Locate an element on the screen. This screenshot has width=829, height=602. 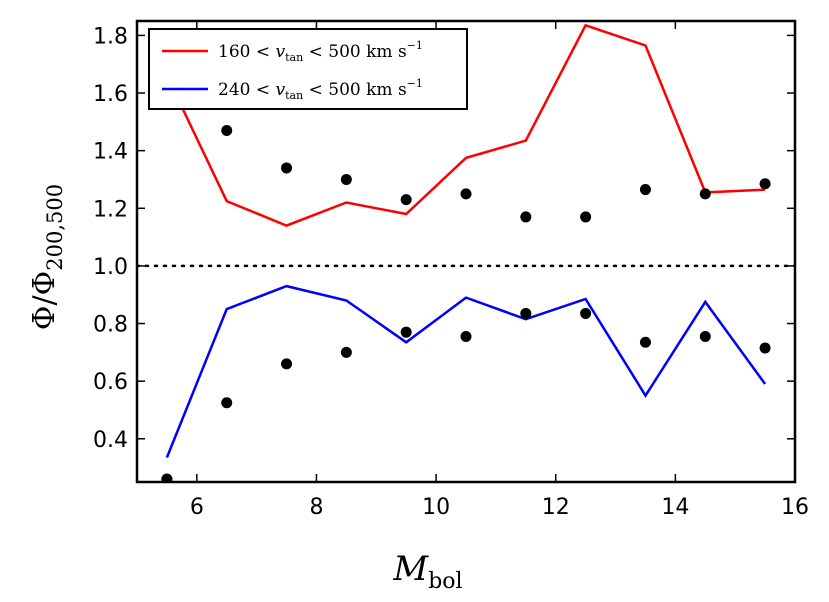
y-tick-label-1: 1.0 is located at coordinates (110, 267).